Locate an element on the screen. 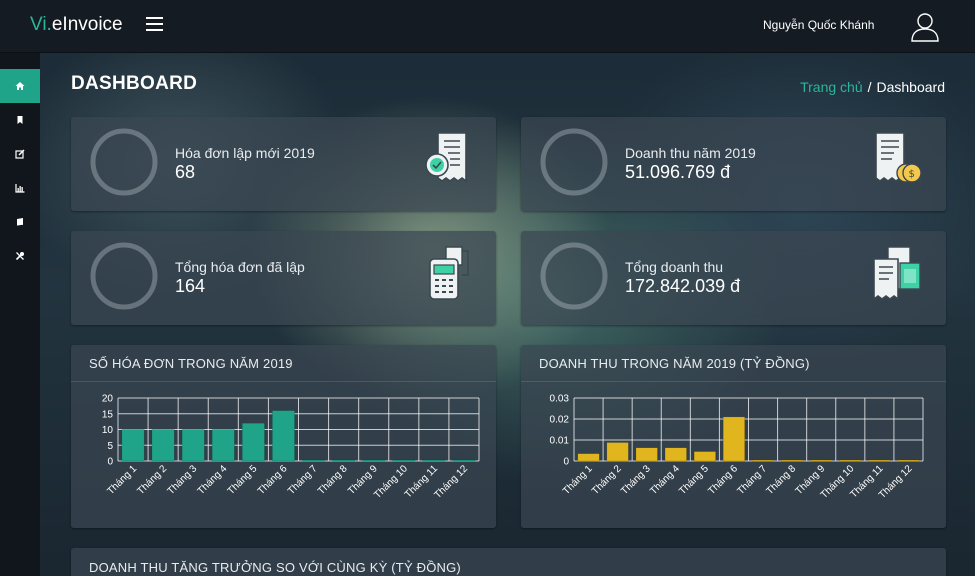 The width and height of the screenshot is (975, 576). stat-card-total-invoices: Tổng hóa đơn đã lập 164 is located at coordinates (283, 278).